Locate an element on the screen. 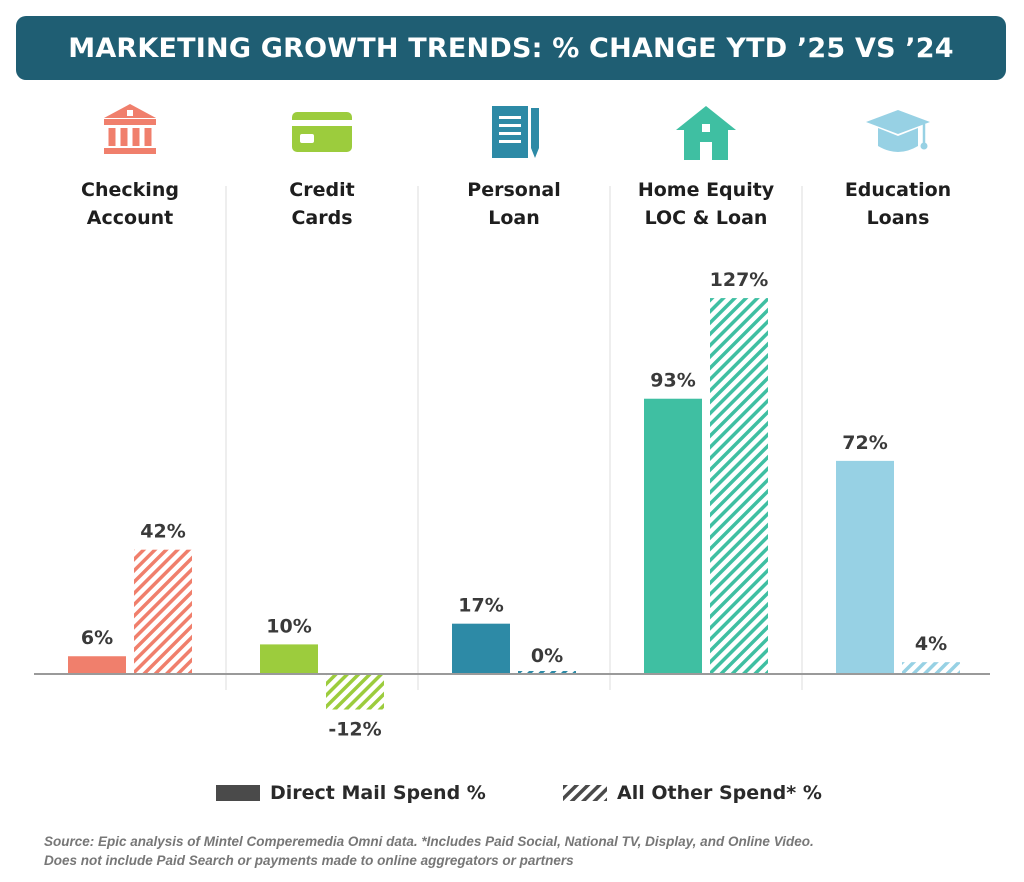 This screenshot has height=882, width=1024. bar-personal-loan-all-other is located at coordinates (547, 672).